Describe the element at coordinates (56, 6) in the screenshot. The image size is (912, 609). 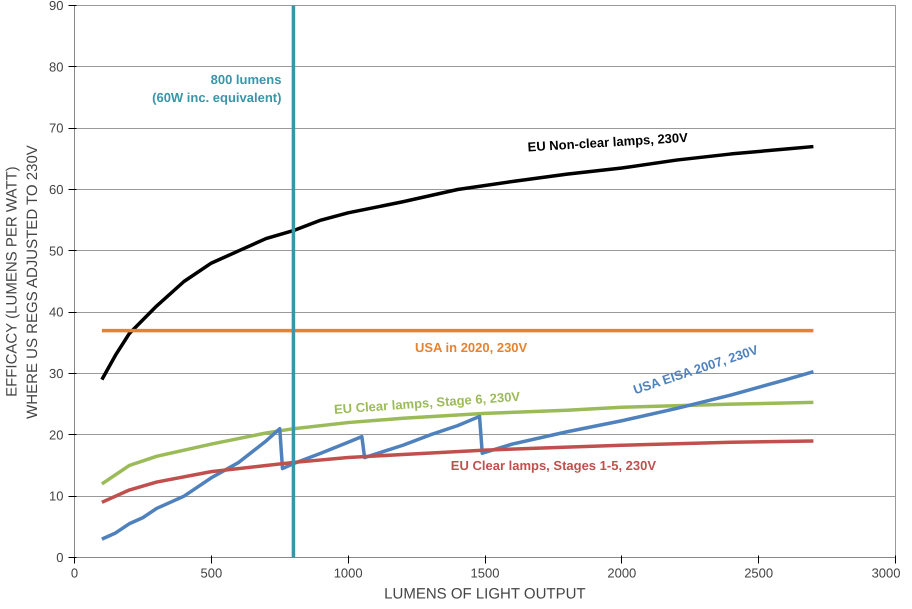
I see `y-tick-label: 90` at that location.